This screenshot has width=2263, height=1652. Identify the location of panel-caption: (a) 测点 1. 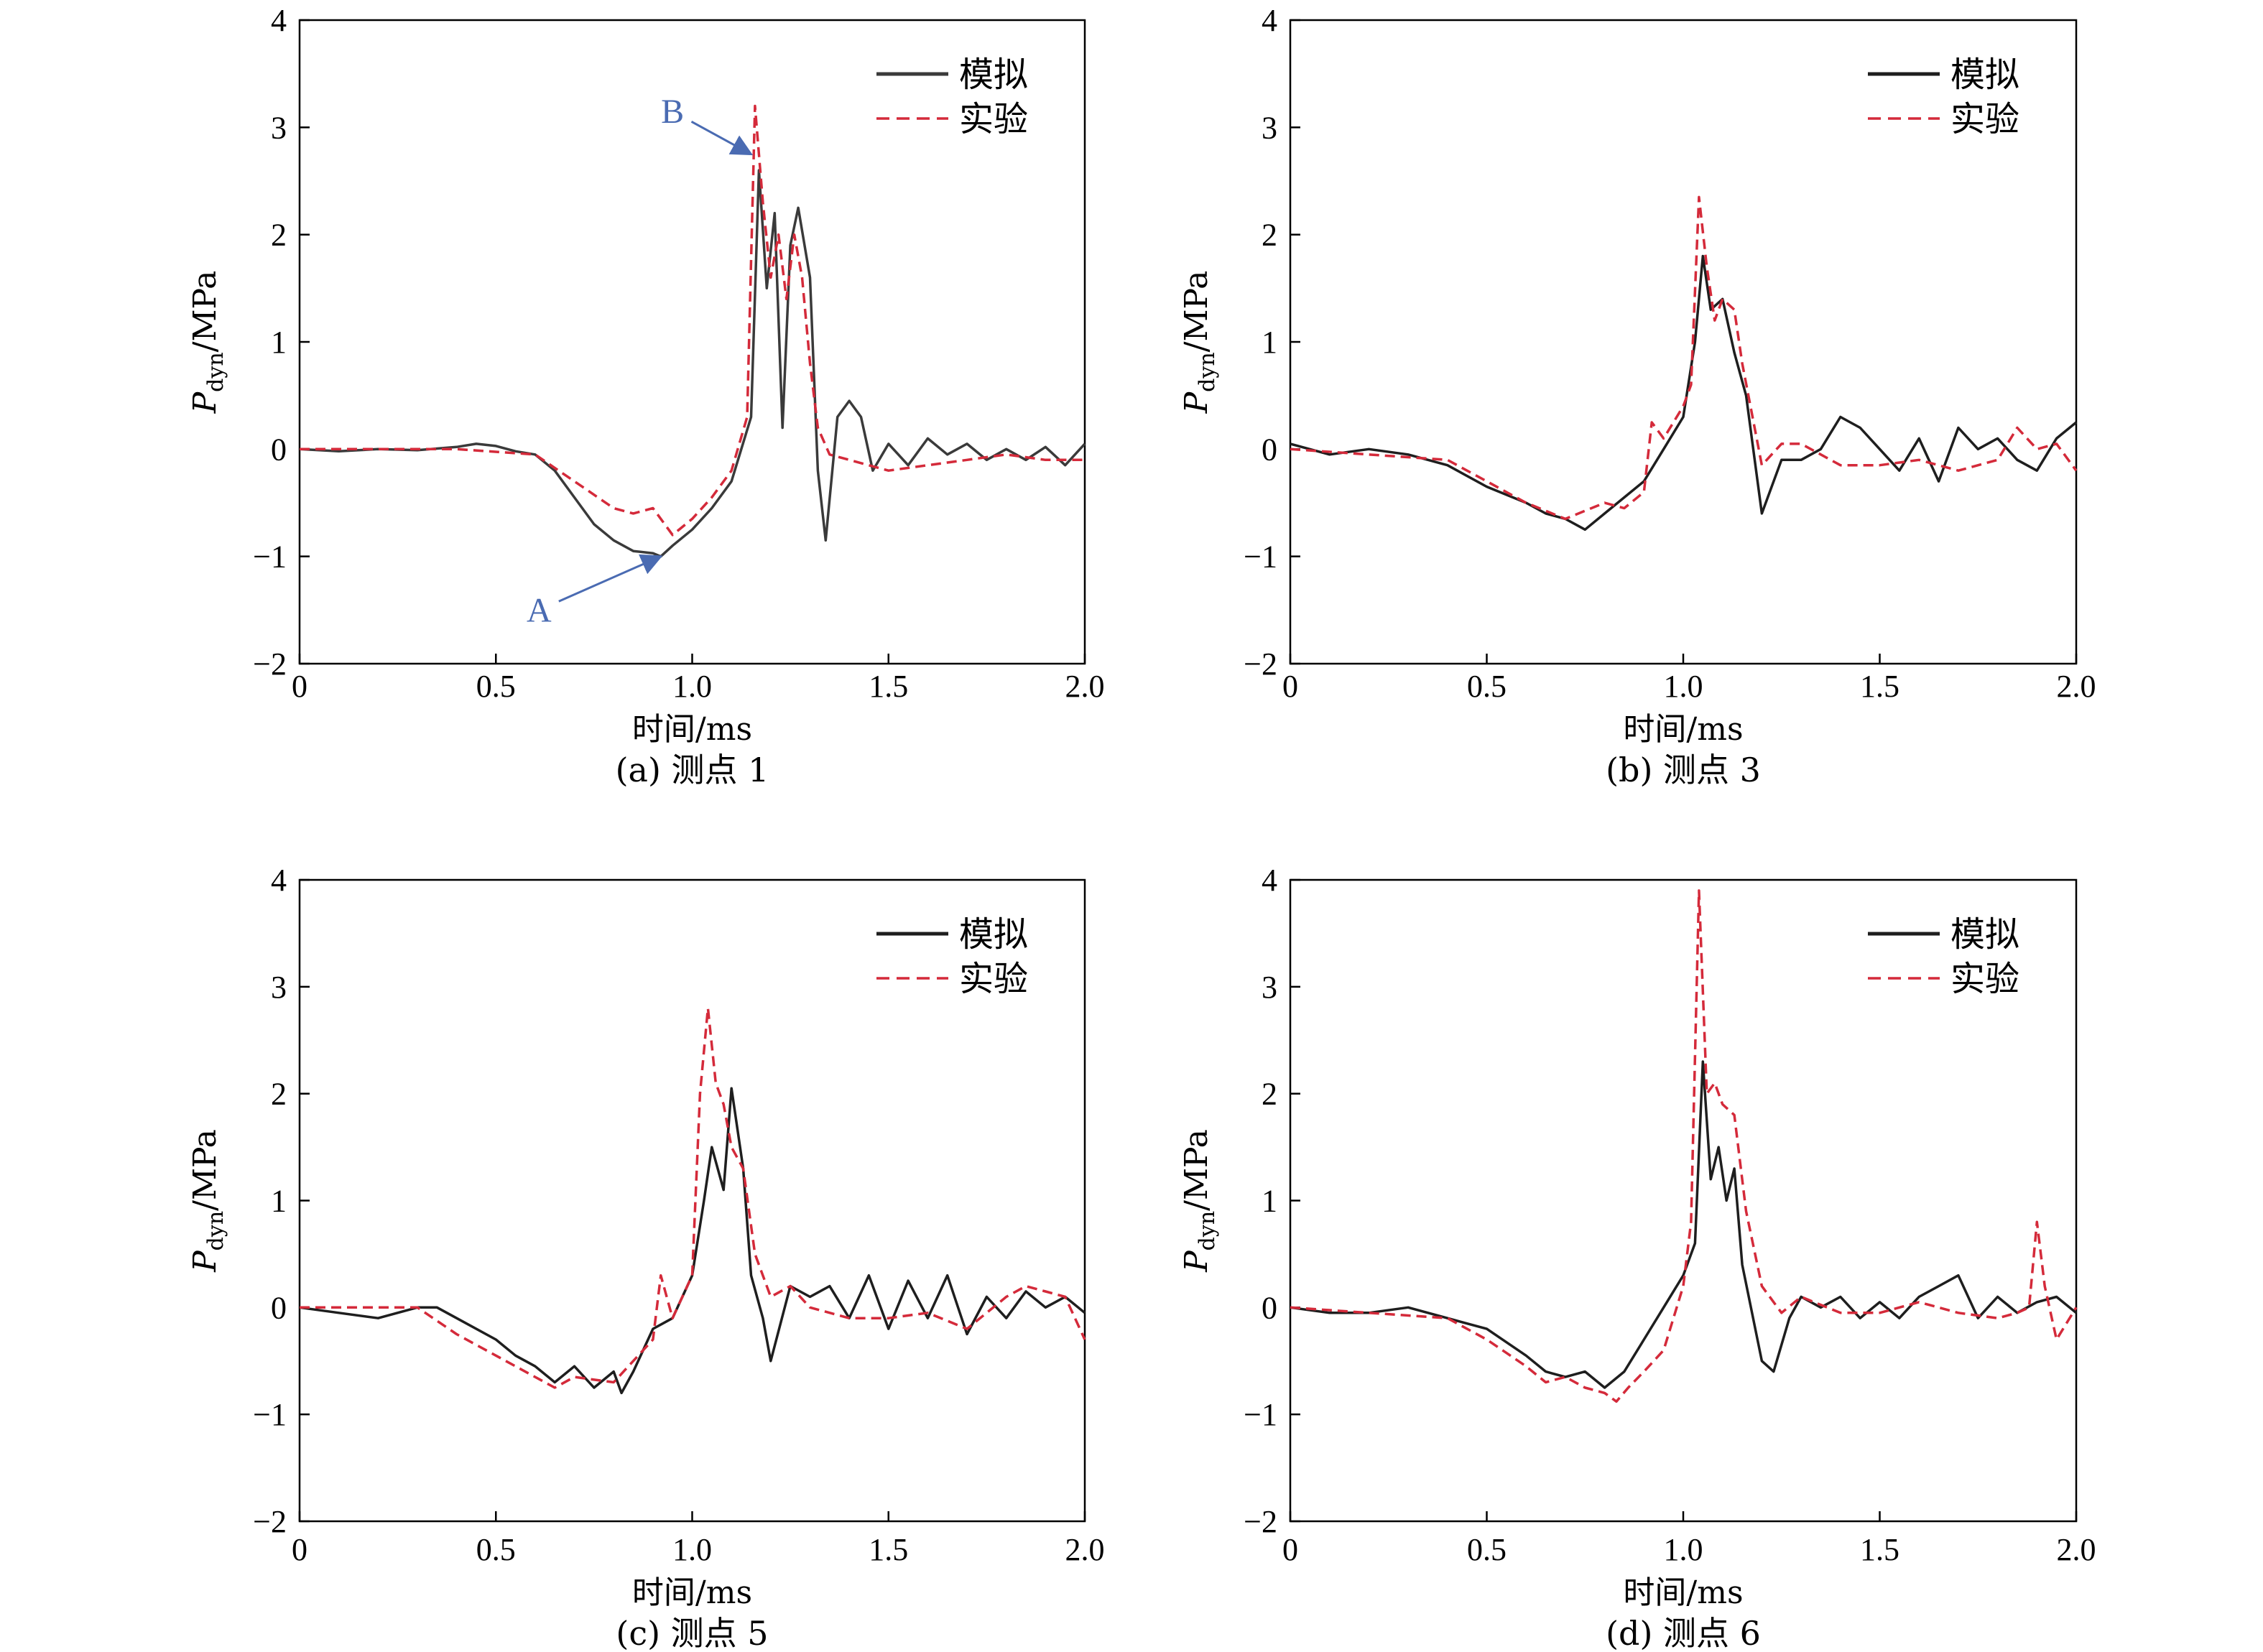
(692, 770).